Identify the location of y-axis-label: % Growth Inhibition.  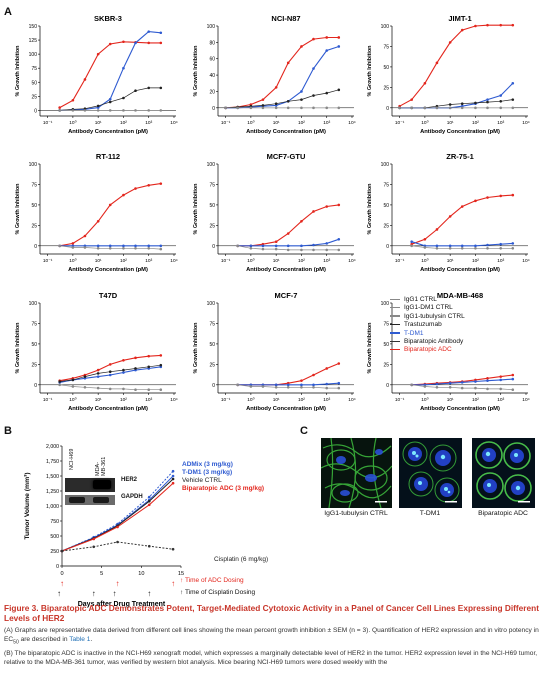
(196, 209).